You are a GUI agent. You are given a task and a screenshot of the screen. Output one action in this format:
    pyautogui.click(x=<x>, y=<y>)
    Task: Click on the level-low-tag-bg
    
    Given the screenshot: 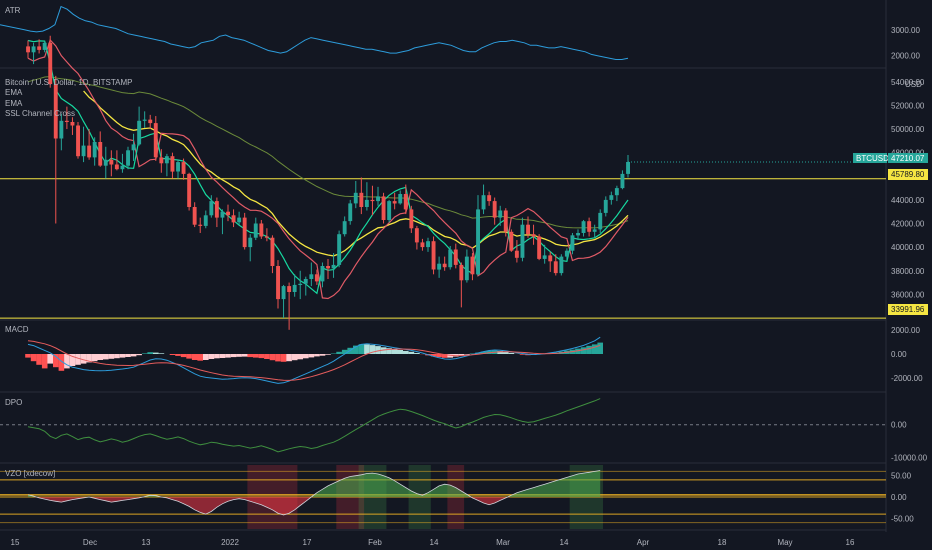 What is the action you would take?
    pyautogui.click(x=908, y=309)
    